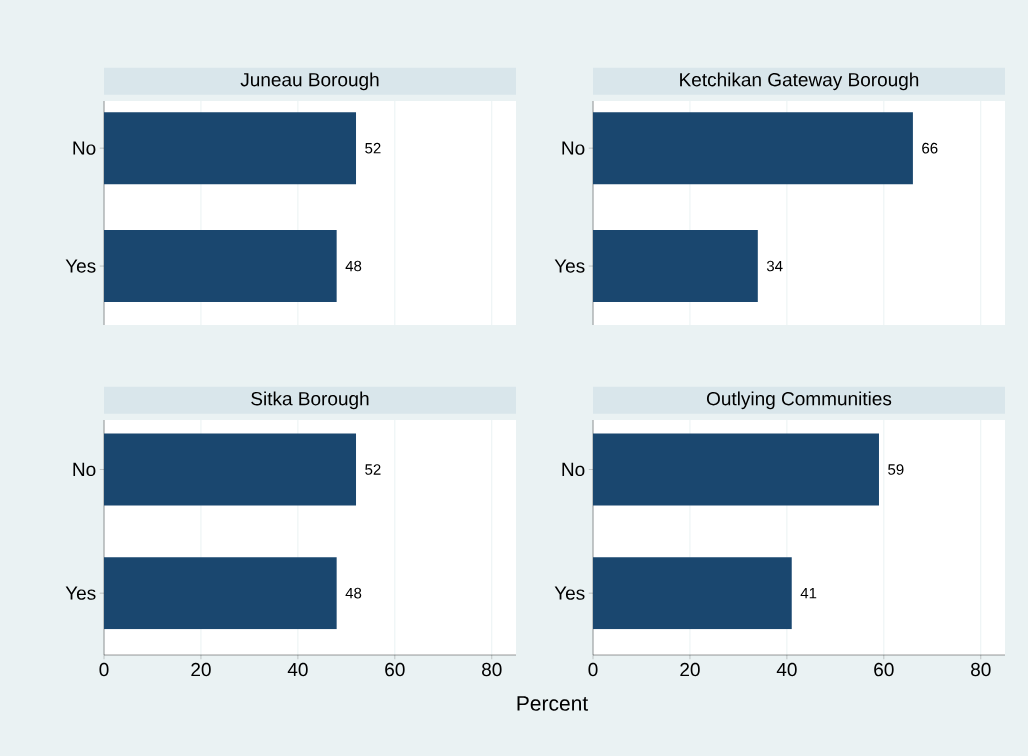 This screenshot has width=1028, height=756. Describe the element at coordinates (310, 400) in the screenshot. I see `chart-title: Sitka Borough` at that location.